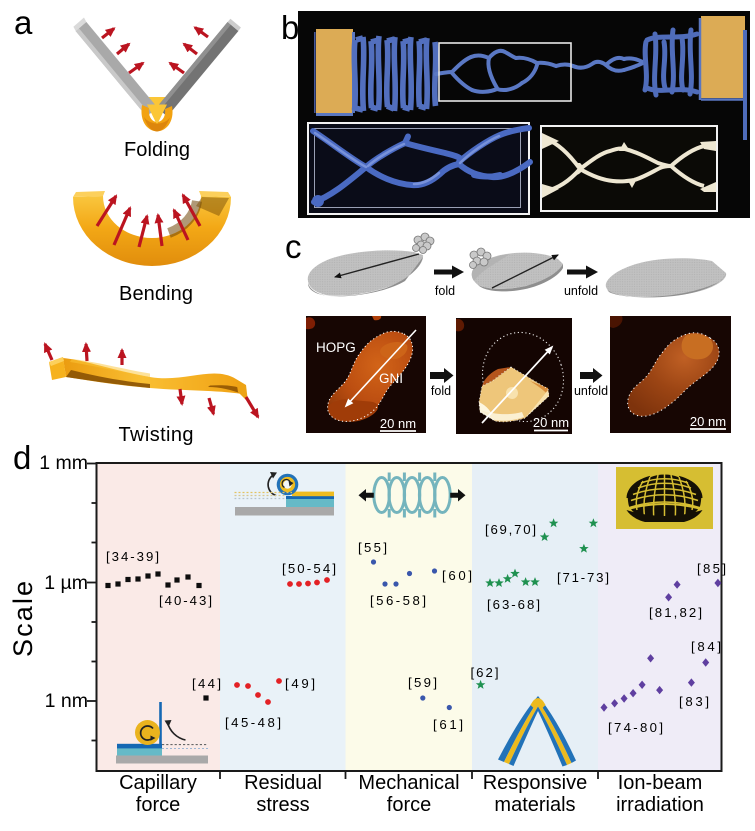 The height and width of the screenshot is (831, 755). I want to click on svg-text: Capillary, so click(158, 783).